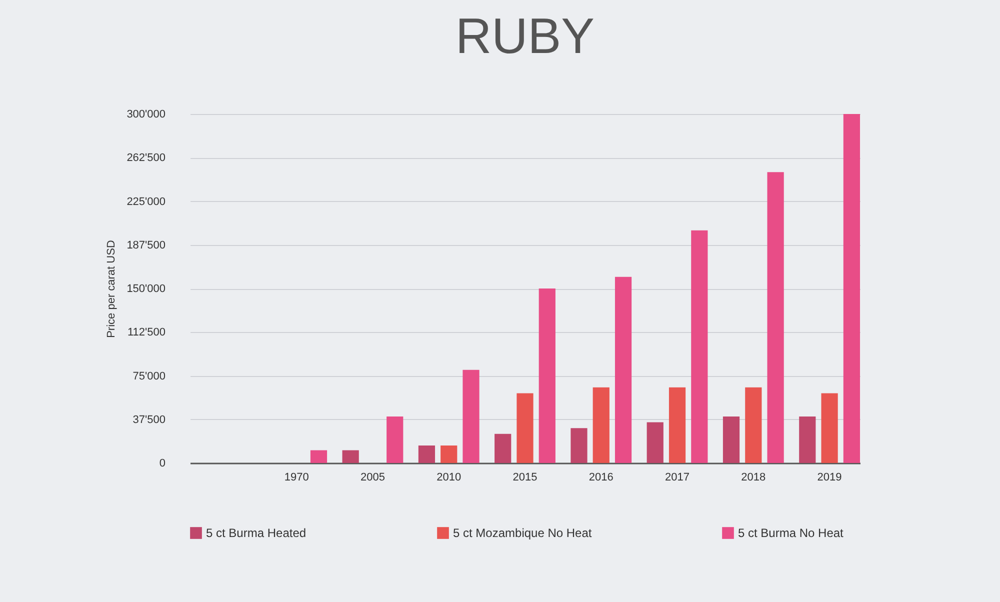 The image size is (1000, 602). Describe the element at coordinates (147, 332) in the screenshot. I see `y-tick-label: 112'500` at that location.